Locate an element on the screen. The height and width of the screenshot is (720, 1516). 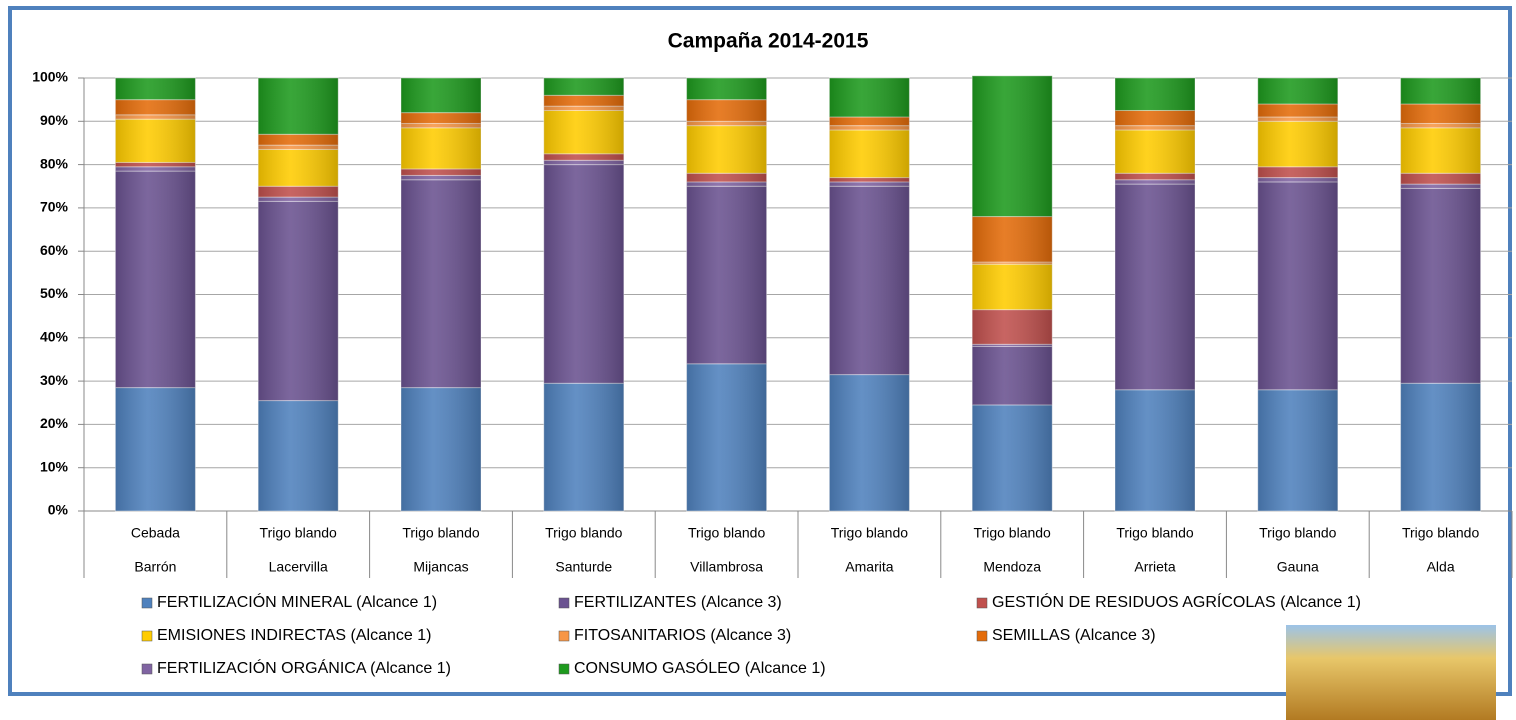
x-tick-label: Cebada is located at coordinates (155, 533).